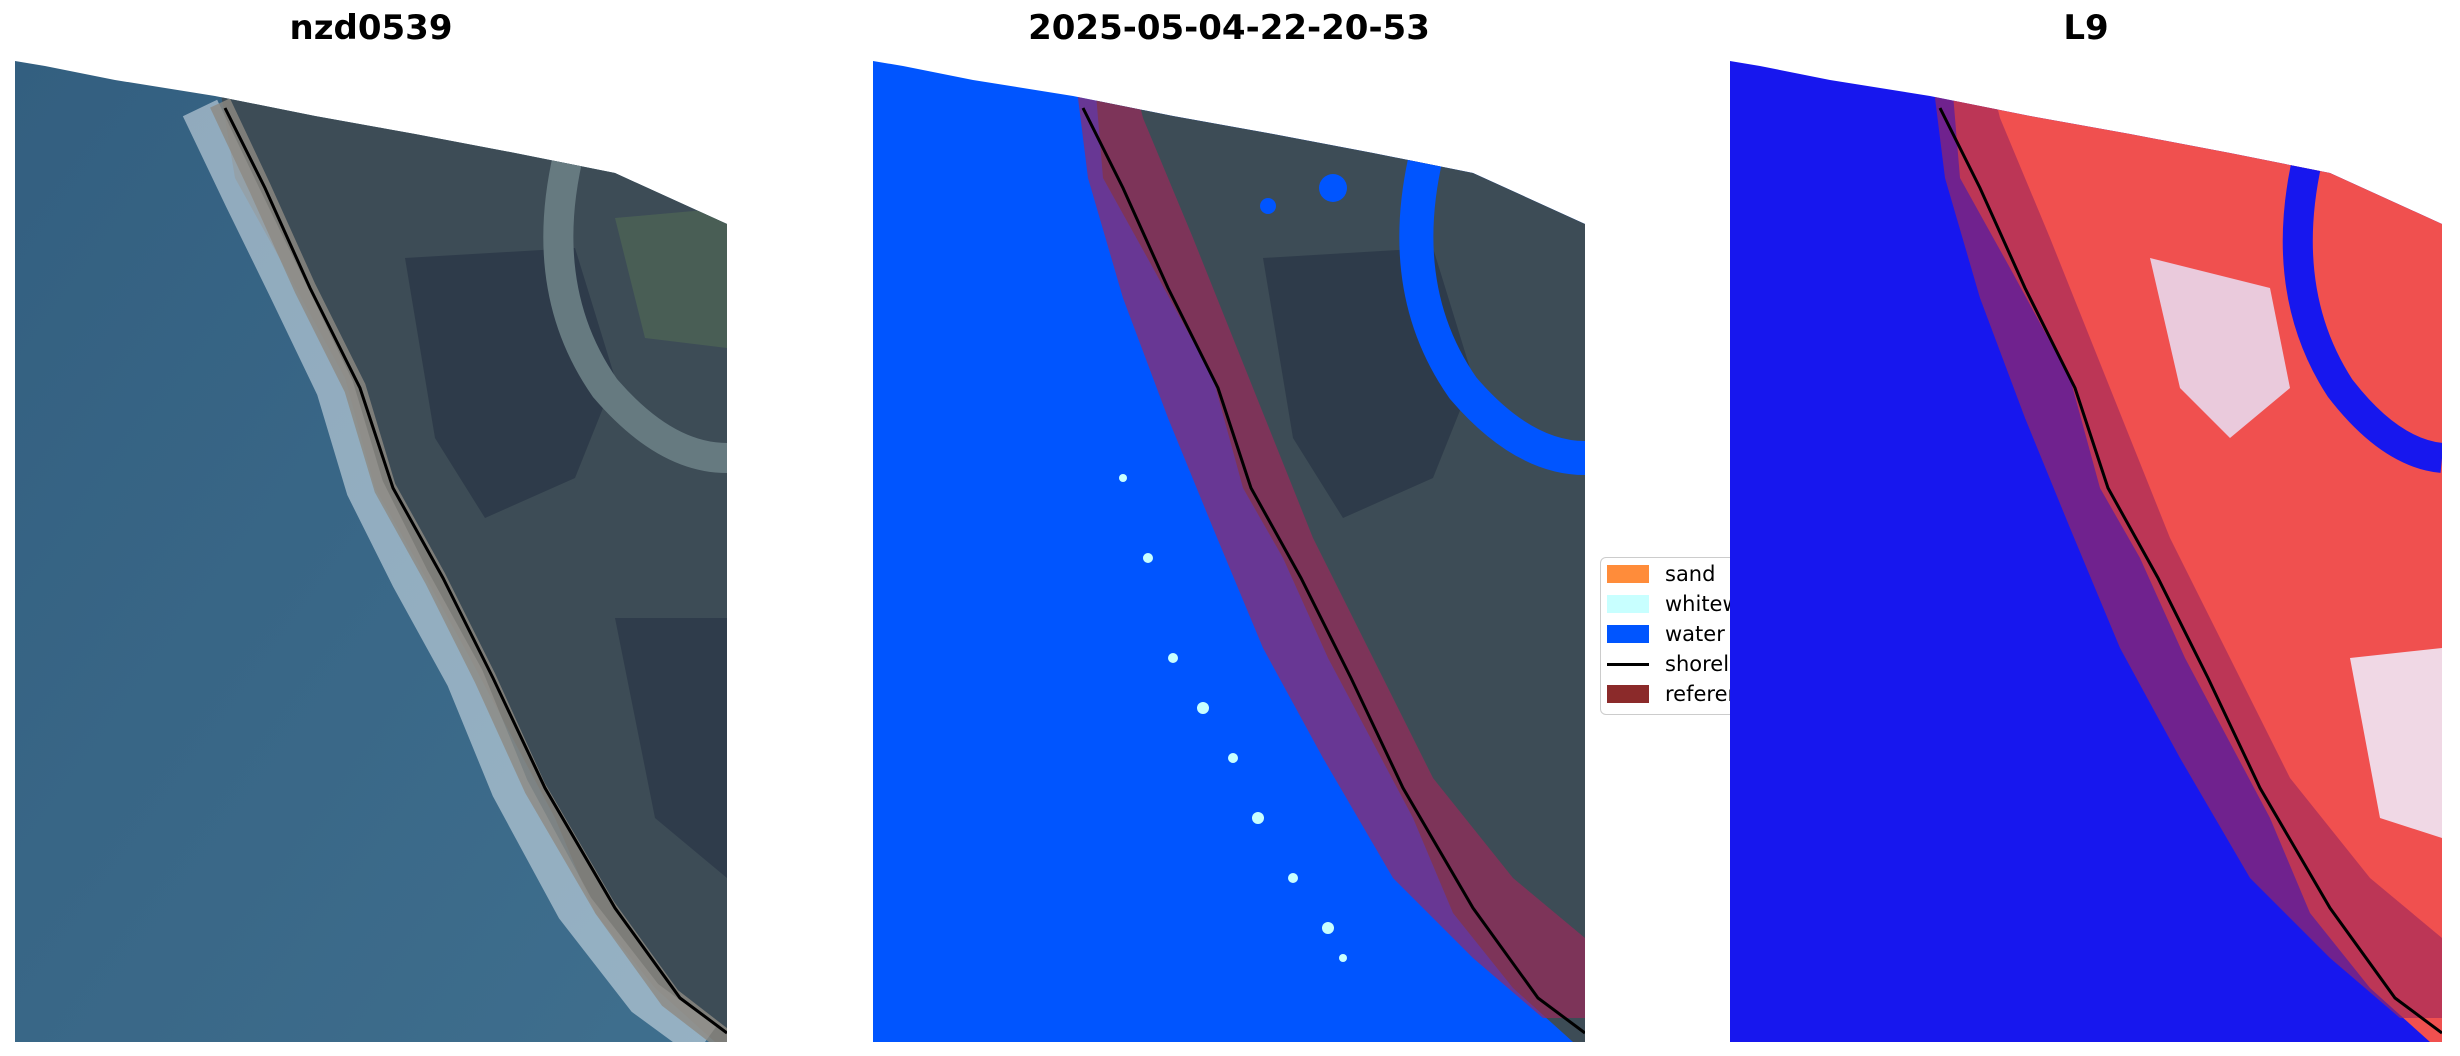 The height and width of the screenshot is (1056, 2460). Describe the element at coordinates (671, 278) in the screenshot. I see `green-field` at that location.